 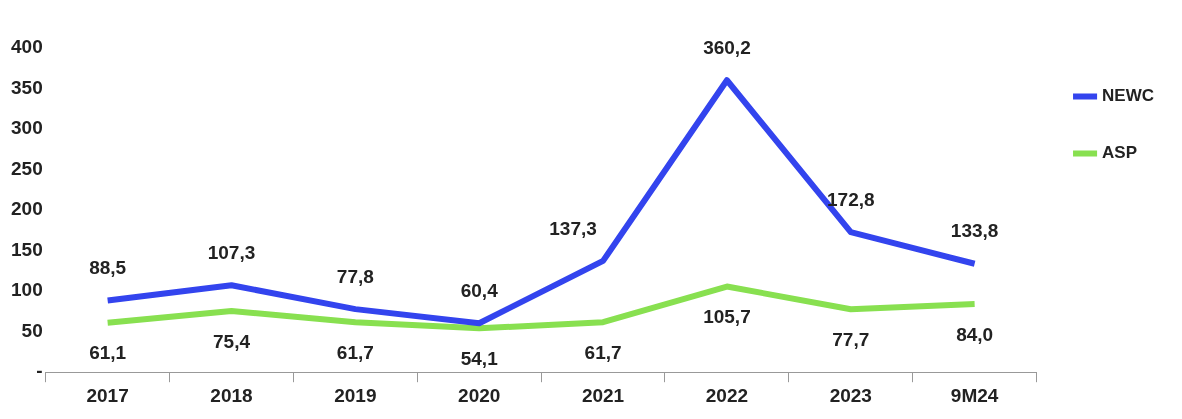 I want to click on y-tick-label: 100, so click(x=27, y=290).